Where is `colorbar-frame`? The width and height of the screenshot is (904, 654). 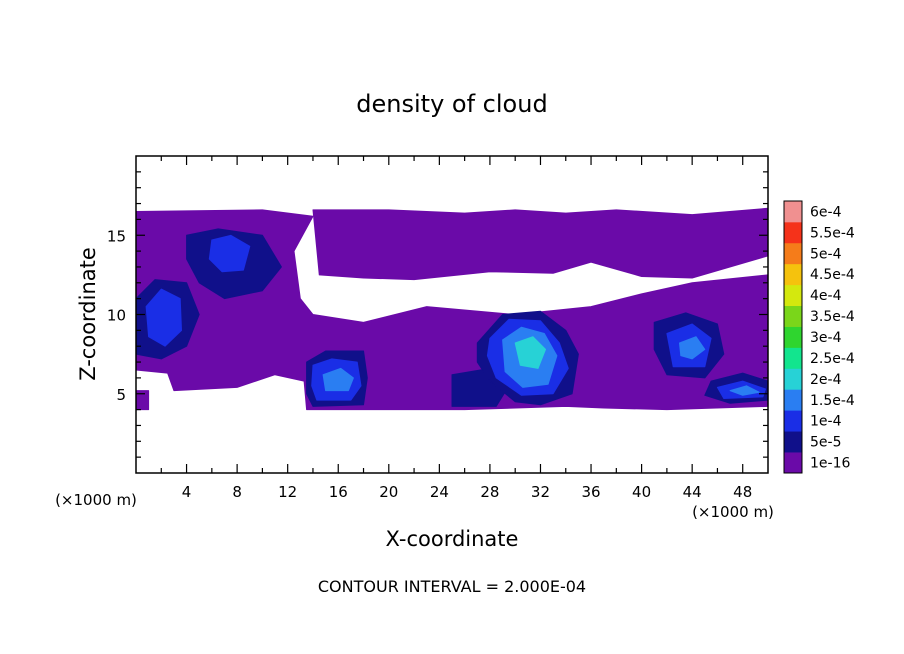 colorbar-frame is located at coordinates (793, 337).